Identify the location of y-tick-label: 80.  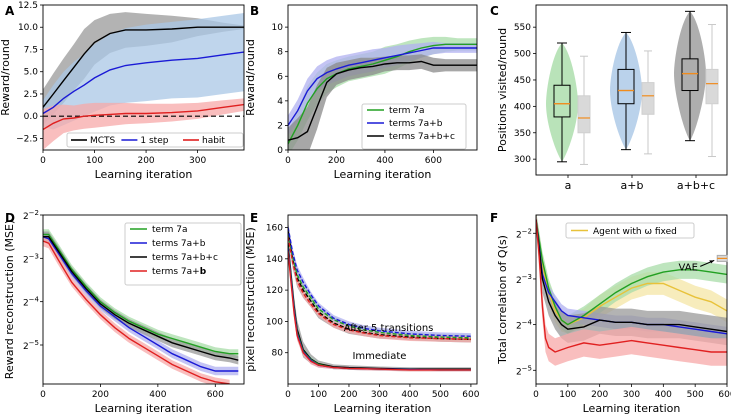
(278, 354).